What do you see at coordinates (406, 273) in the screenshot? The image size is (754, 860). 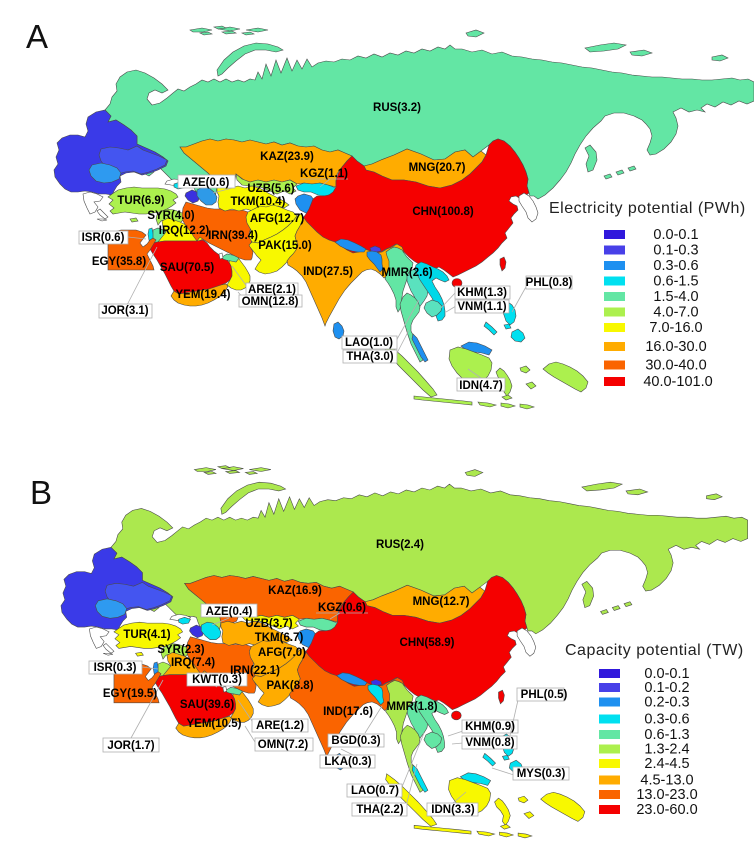 I see `svg-text: MMR(2.6)` at bounding box center [406, 273].